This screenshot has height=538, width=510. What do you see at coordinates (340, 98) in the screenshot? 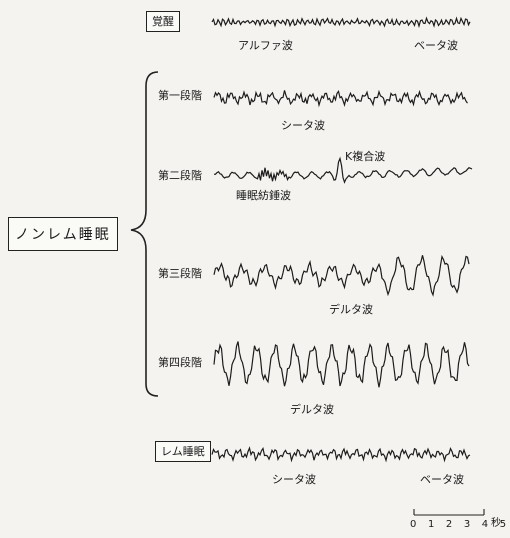
I see `trace-stage1` at bounding box center [340, 98].